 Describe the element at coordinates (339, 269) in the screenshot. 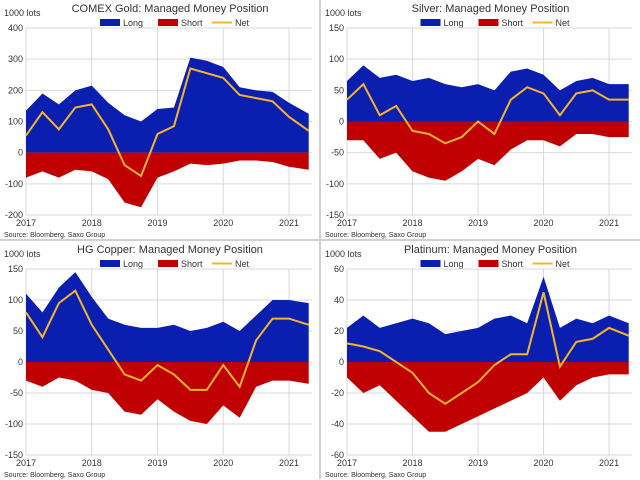

I see `y-tick-label: 60` at that location.